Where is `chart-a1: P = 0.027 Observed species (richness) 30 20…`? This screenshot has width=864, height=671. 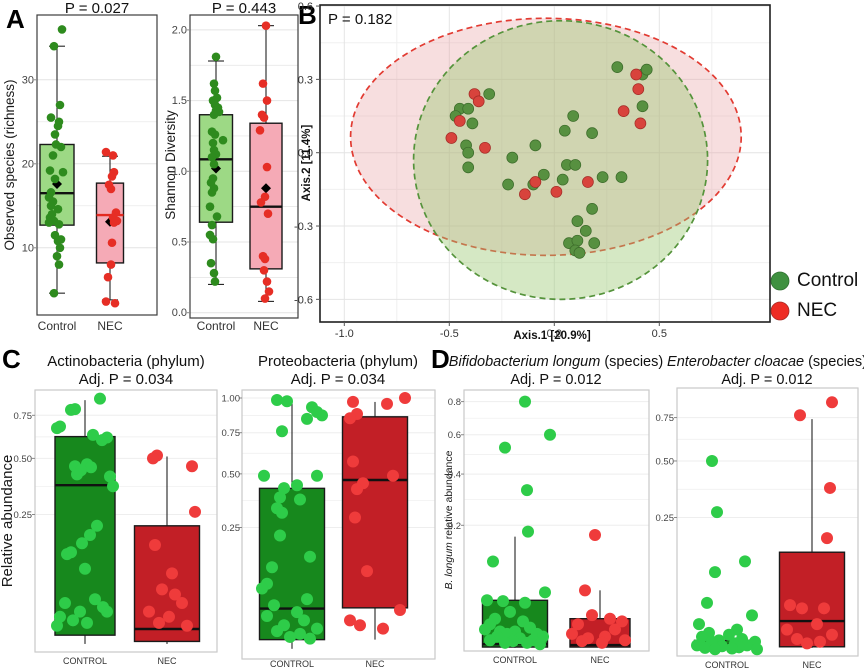 chart-a1: P = 0.027 Observed species (richness) 30 20… is located at coordinates (80, 166).